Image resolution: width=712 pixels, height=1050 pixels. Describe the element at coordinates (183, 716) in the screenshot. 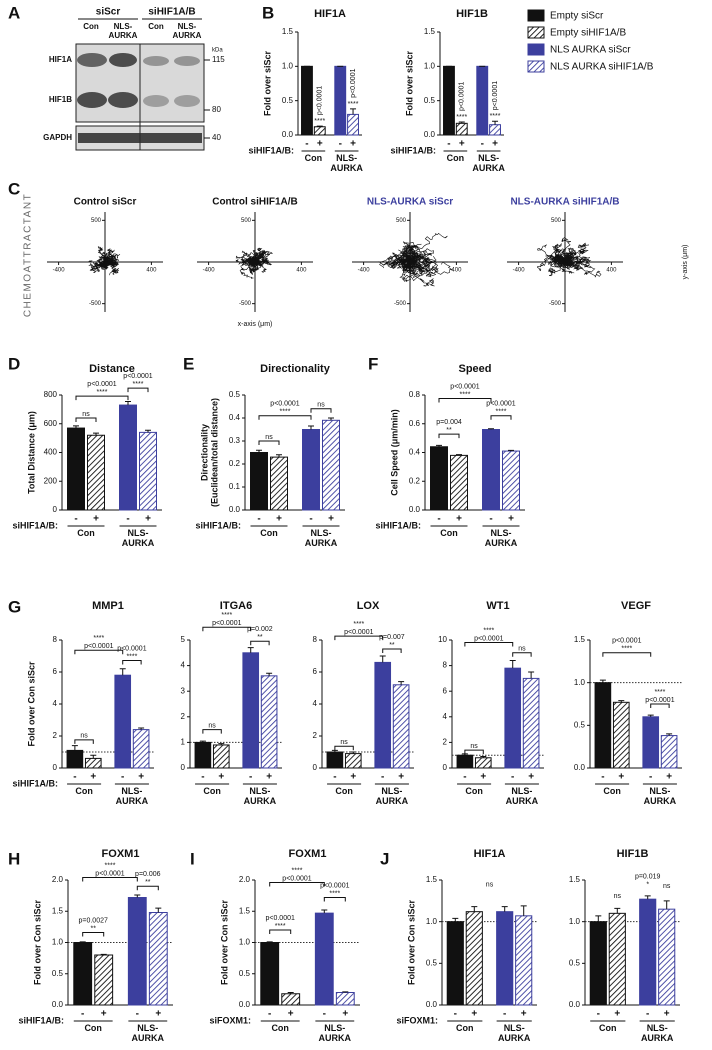

I see `y-tick-label: 2` at that location.